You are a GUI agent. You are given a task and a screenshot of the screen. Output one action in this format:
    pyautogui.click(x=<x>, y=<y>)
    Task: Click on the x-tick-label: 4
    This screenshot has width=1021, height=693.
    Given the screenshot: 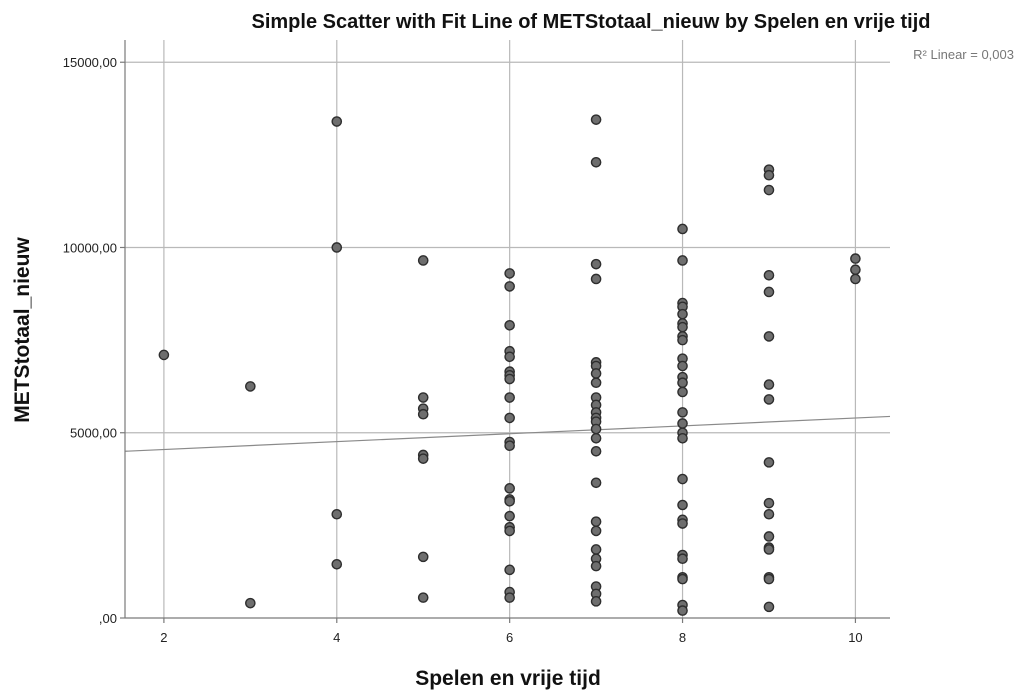 What is the action you would take?
    pyautogui.click(x=336, y=637)
    